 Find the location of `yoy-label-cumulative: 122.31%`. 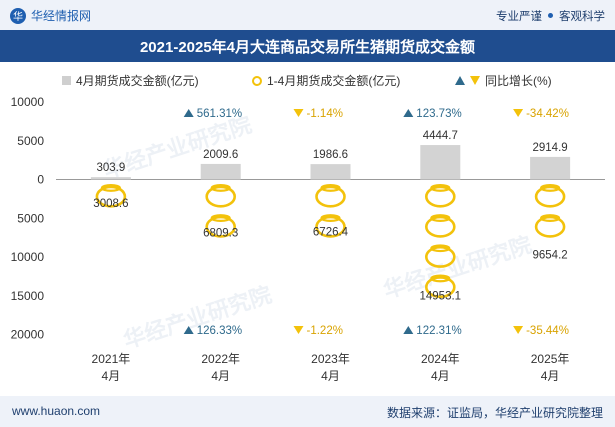

yoy-label-cumulative: 122.31% is located at coordinates (438, 331).